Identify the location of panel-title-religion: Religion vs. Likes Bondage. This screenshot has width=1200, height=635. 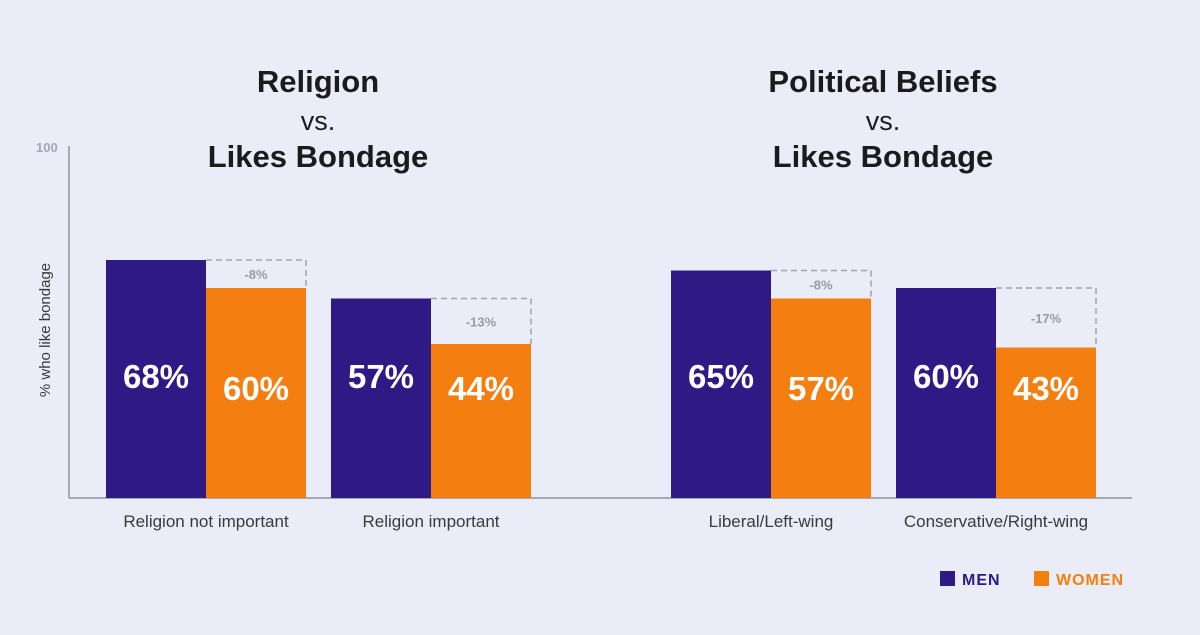
(318, 119).